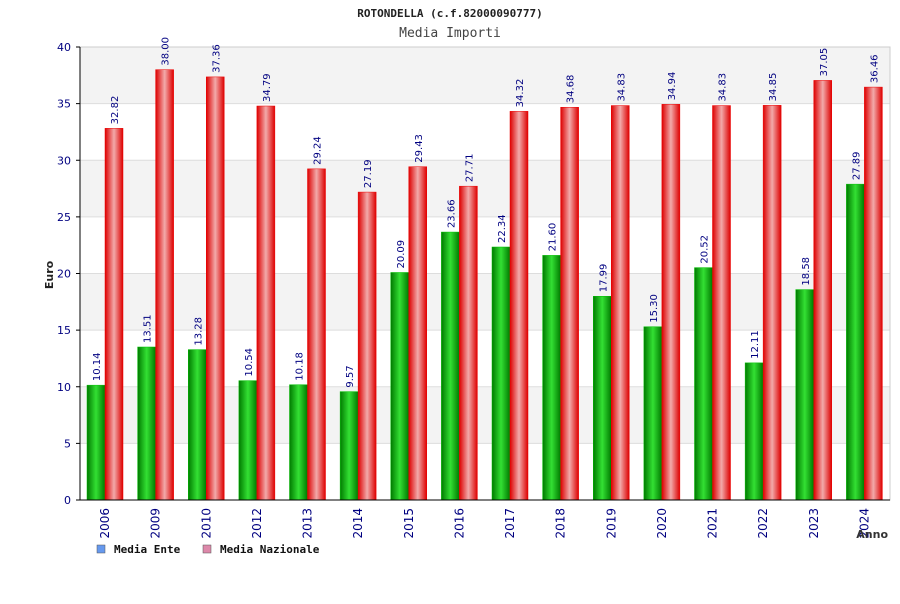 This screenshot has height=604, width=900. What do you see at coordinates (358, 523) in the screenshot?
I see `x-tick-label: 2014` at bounding box center [358, 523].